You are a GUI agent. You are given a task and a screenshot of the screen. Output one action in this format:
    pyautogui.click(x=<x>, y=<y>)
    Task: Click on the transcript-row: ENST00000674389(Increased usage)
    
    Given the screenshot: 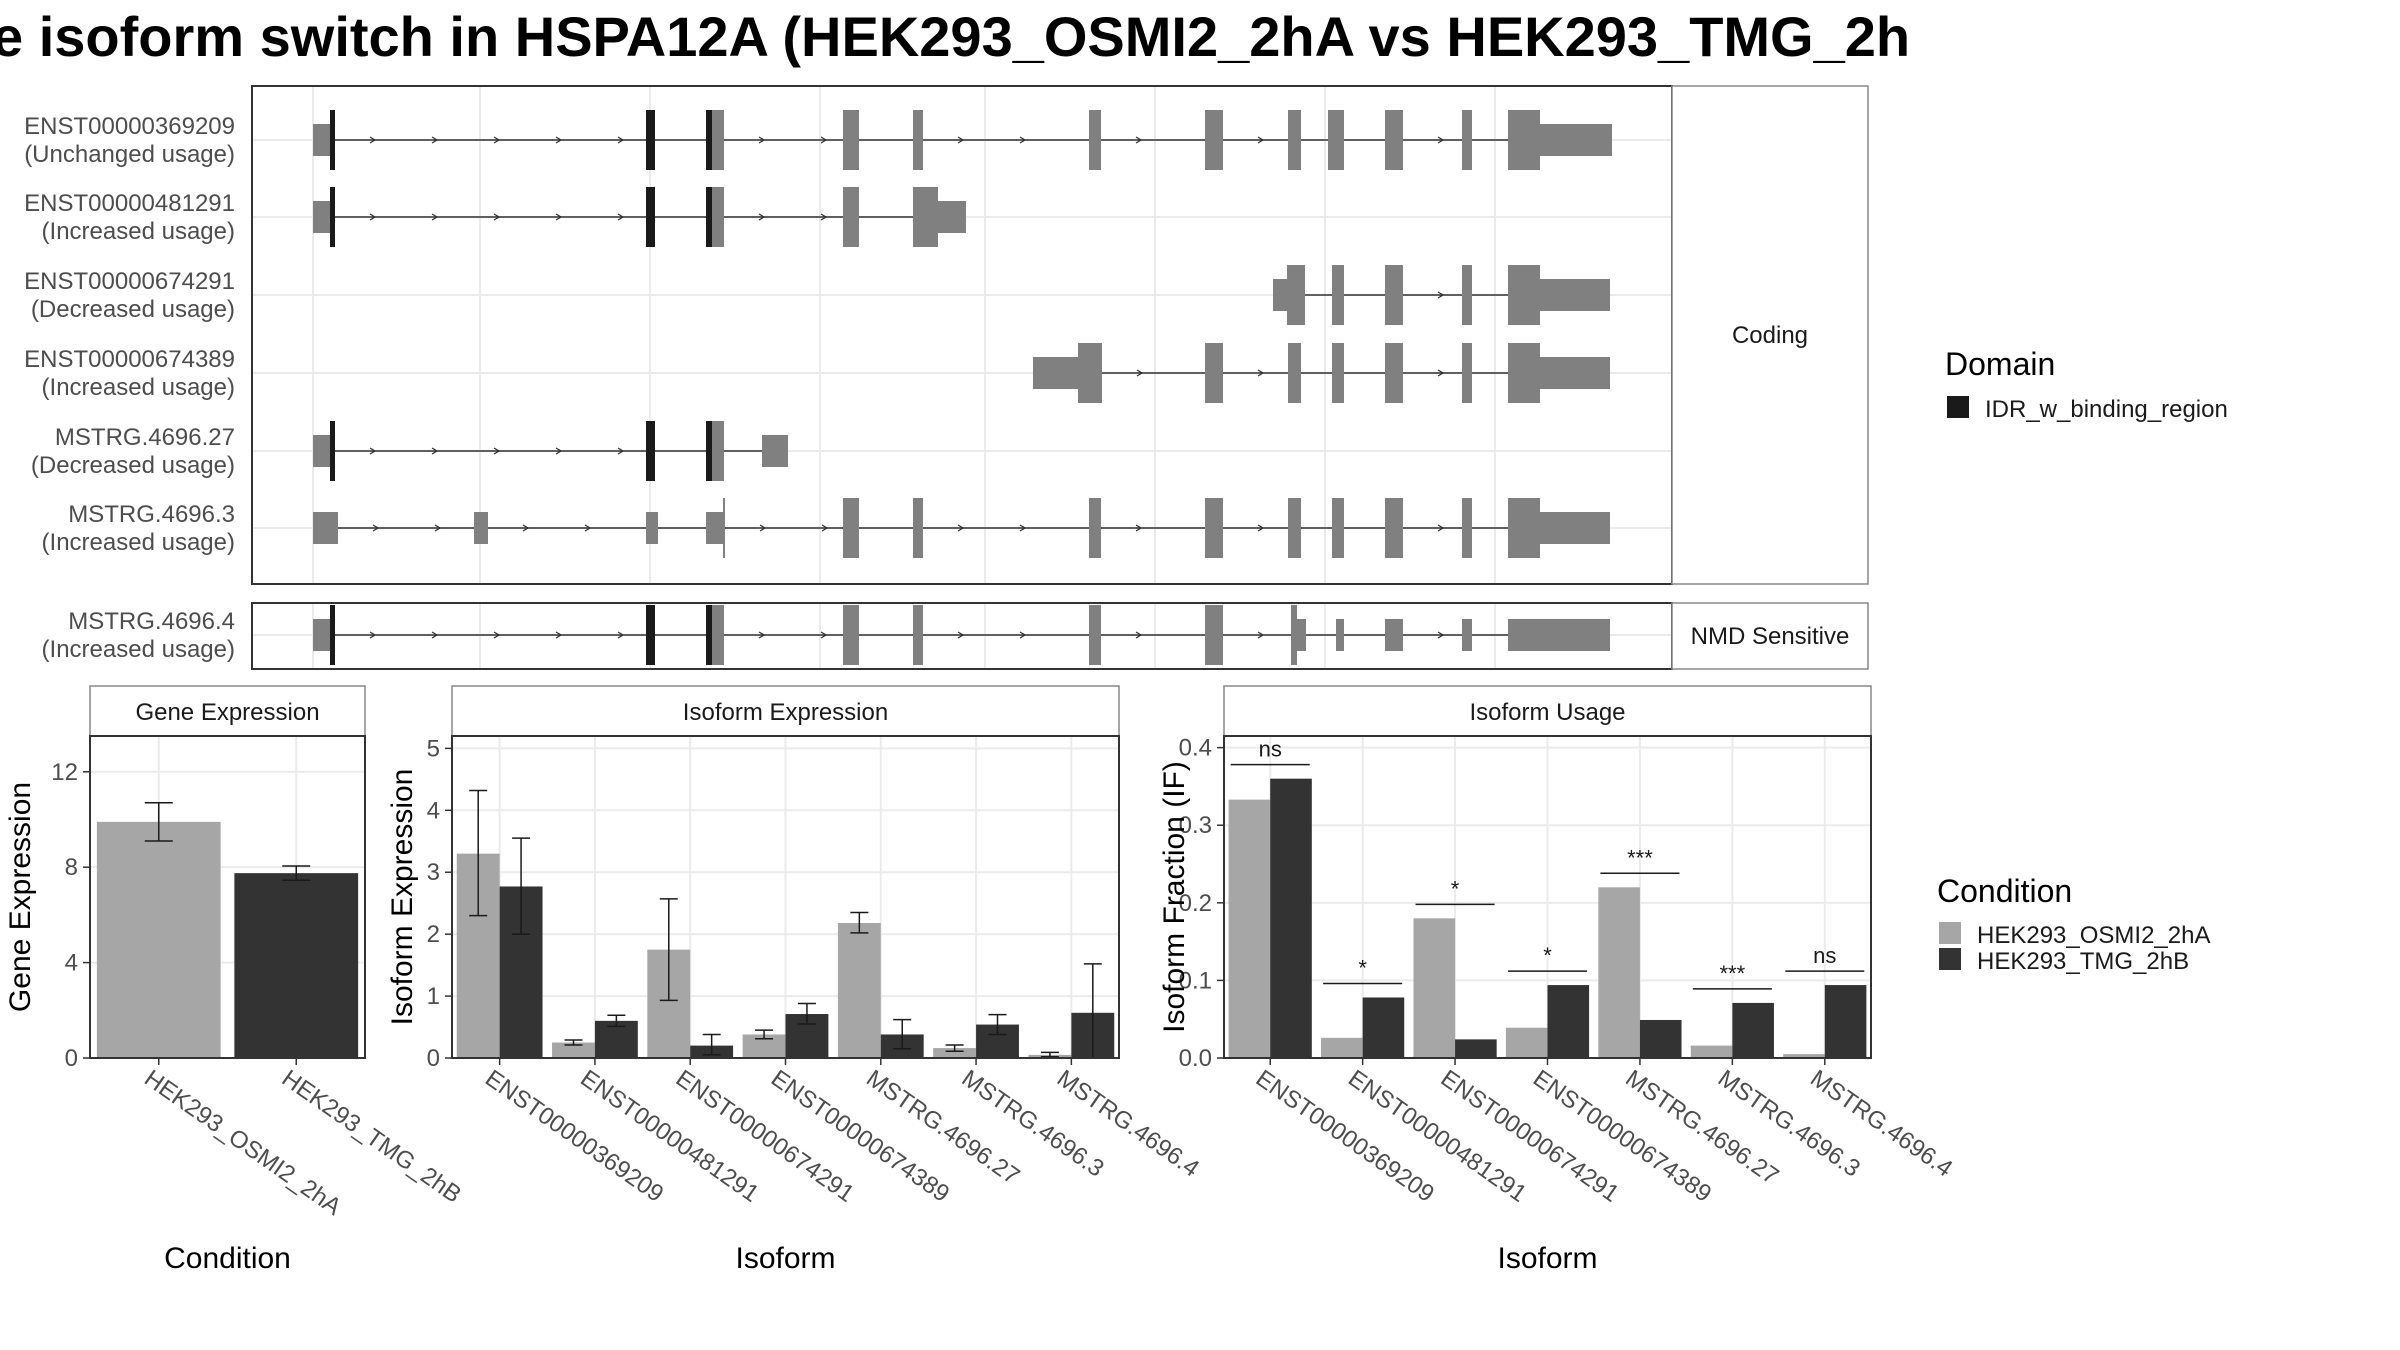 What is the action you would take?
    pyautogui.click(x=817, y=373)
    